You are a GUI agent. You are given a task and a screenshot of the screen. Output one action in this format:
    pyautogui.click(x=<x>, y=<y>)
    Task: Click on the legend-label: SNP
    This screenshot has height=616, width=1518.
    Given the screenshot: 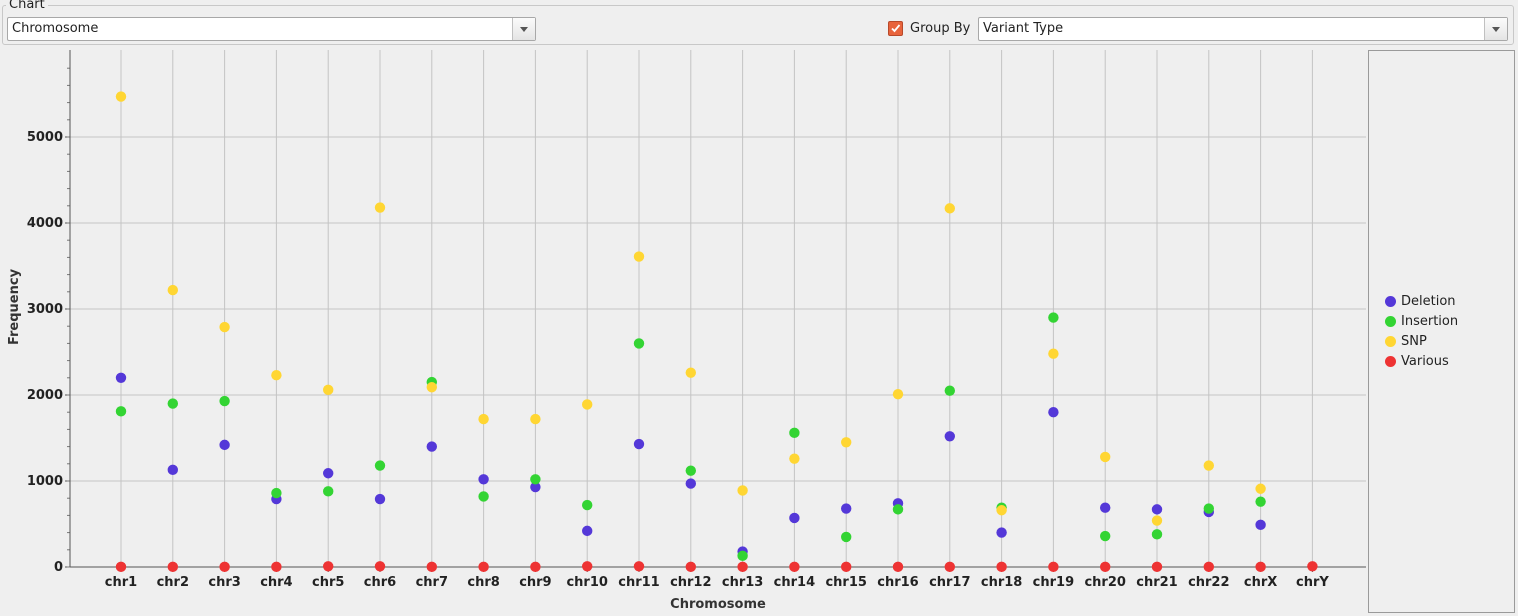 What is the action you would take?
    pyautogui.click(x=1414, y=341)
    